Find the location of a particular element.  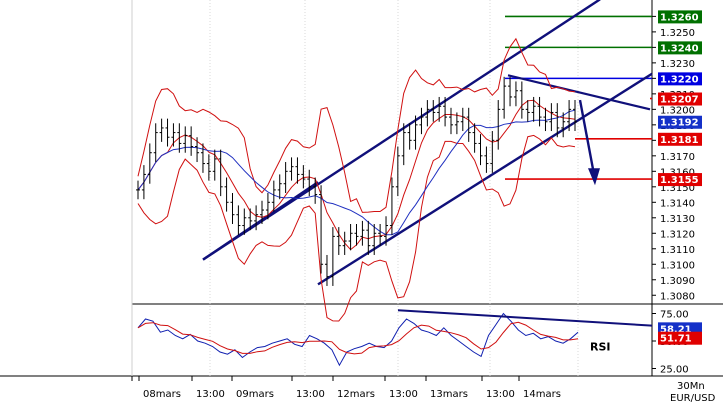

current-price-label: 1.3192 is located at coordinates (679, 123).